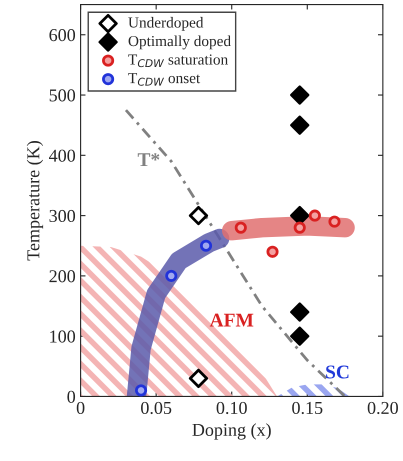  What do you see at coordinates (63, 95) in the screenshot?
I see `y-tick-label: 500` at bounding box center [63, 95].